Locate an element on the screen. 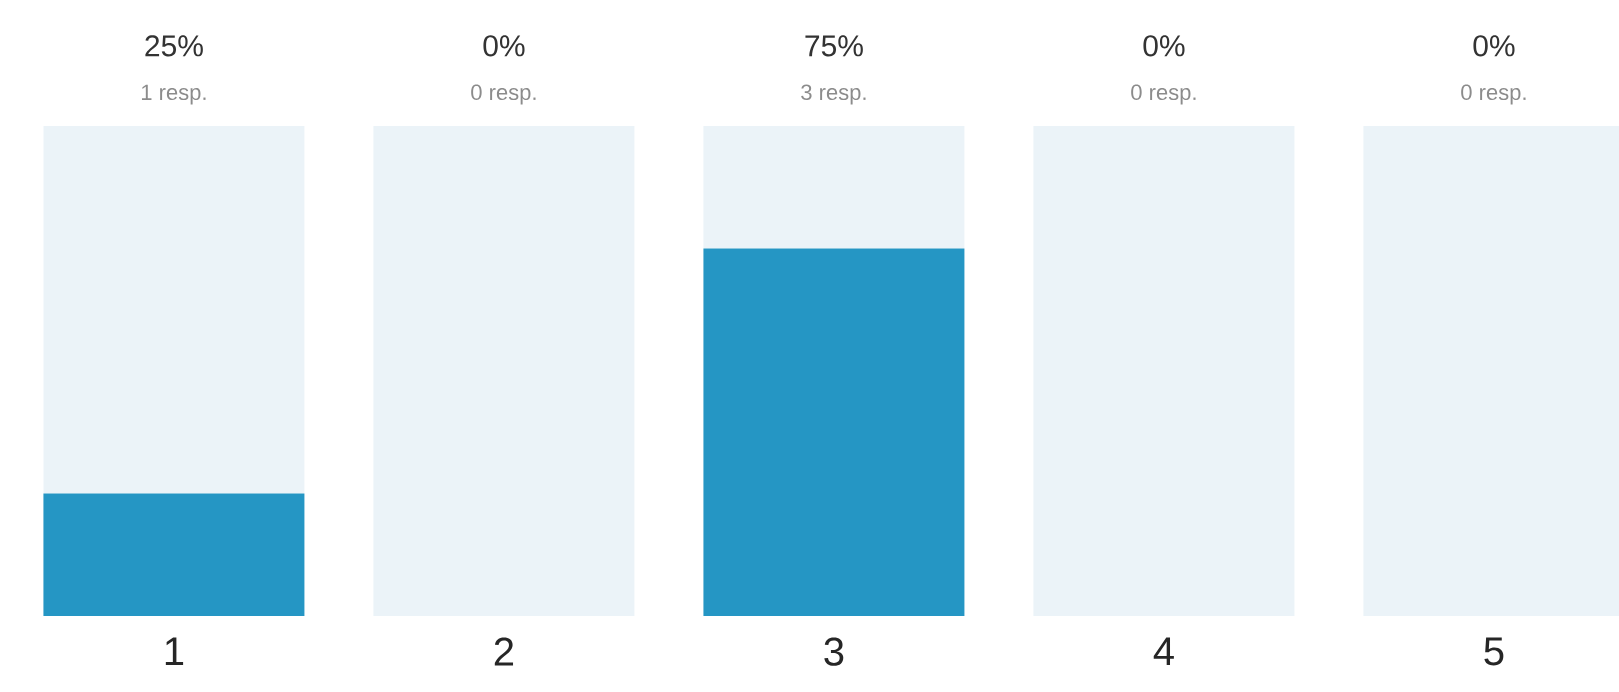 The width and height of the screenshot is (1619, 692). annotation: 1 resp. is located at coordinates (173, 94).